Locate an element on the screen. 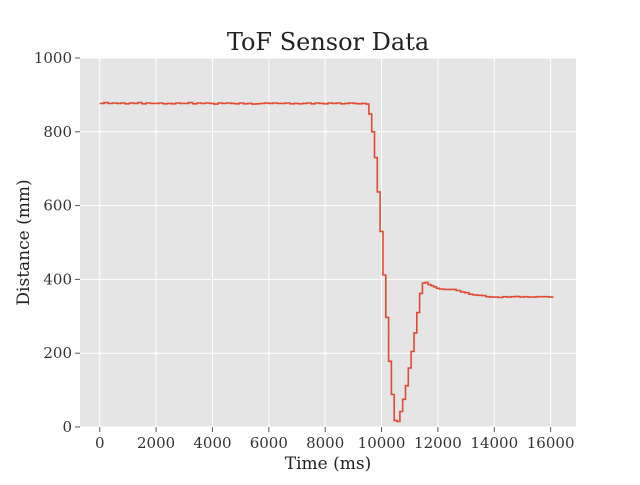  x-tick-label: 12000 is located at coordinates (438, 443).